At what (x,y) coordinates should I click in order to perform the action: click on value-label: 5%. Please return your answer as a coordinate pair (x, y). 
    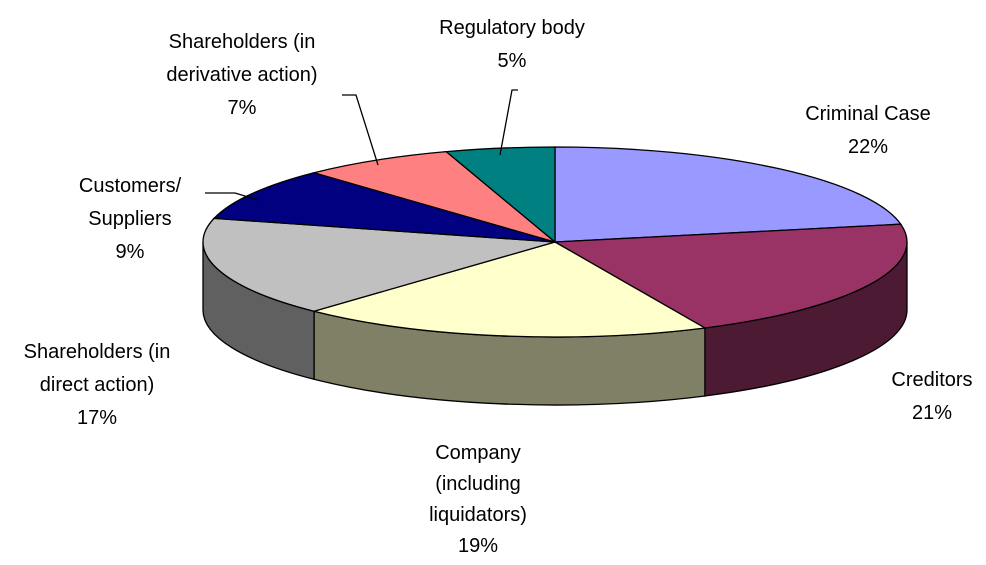
    Looking at the image, I should click on (512, 61).